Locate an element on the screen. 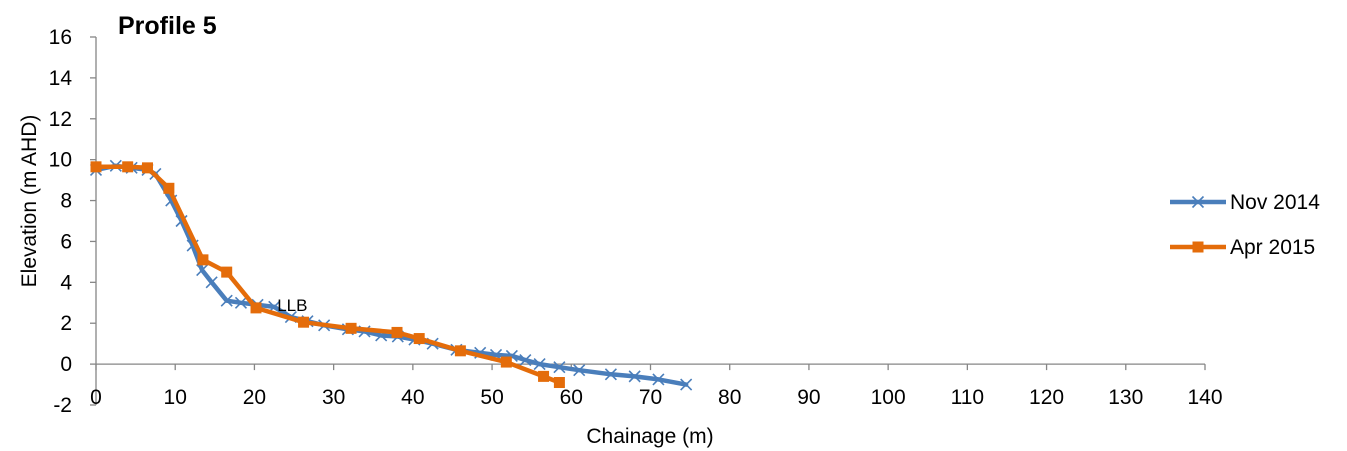  legend-item: Apr 2015 is located at coordinates (1242, 247).